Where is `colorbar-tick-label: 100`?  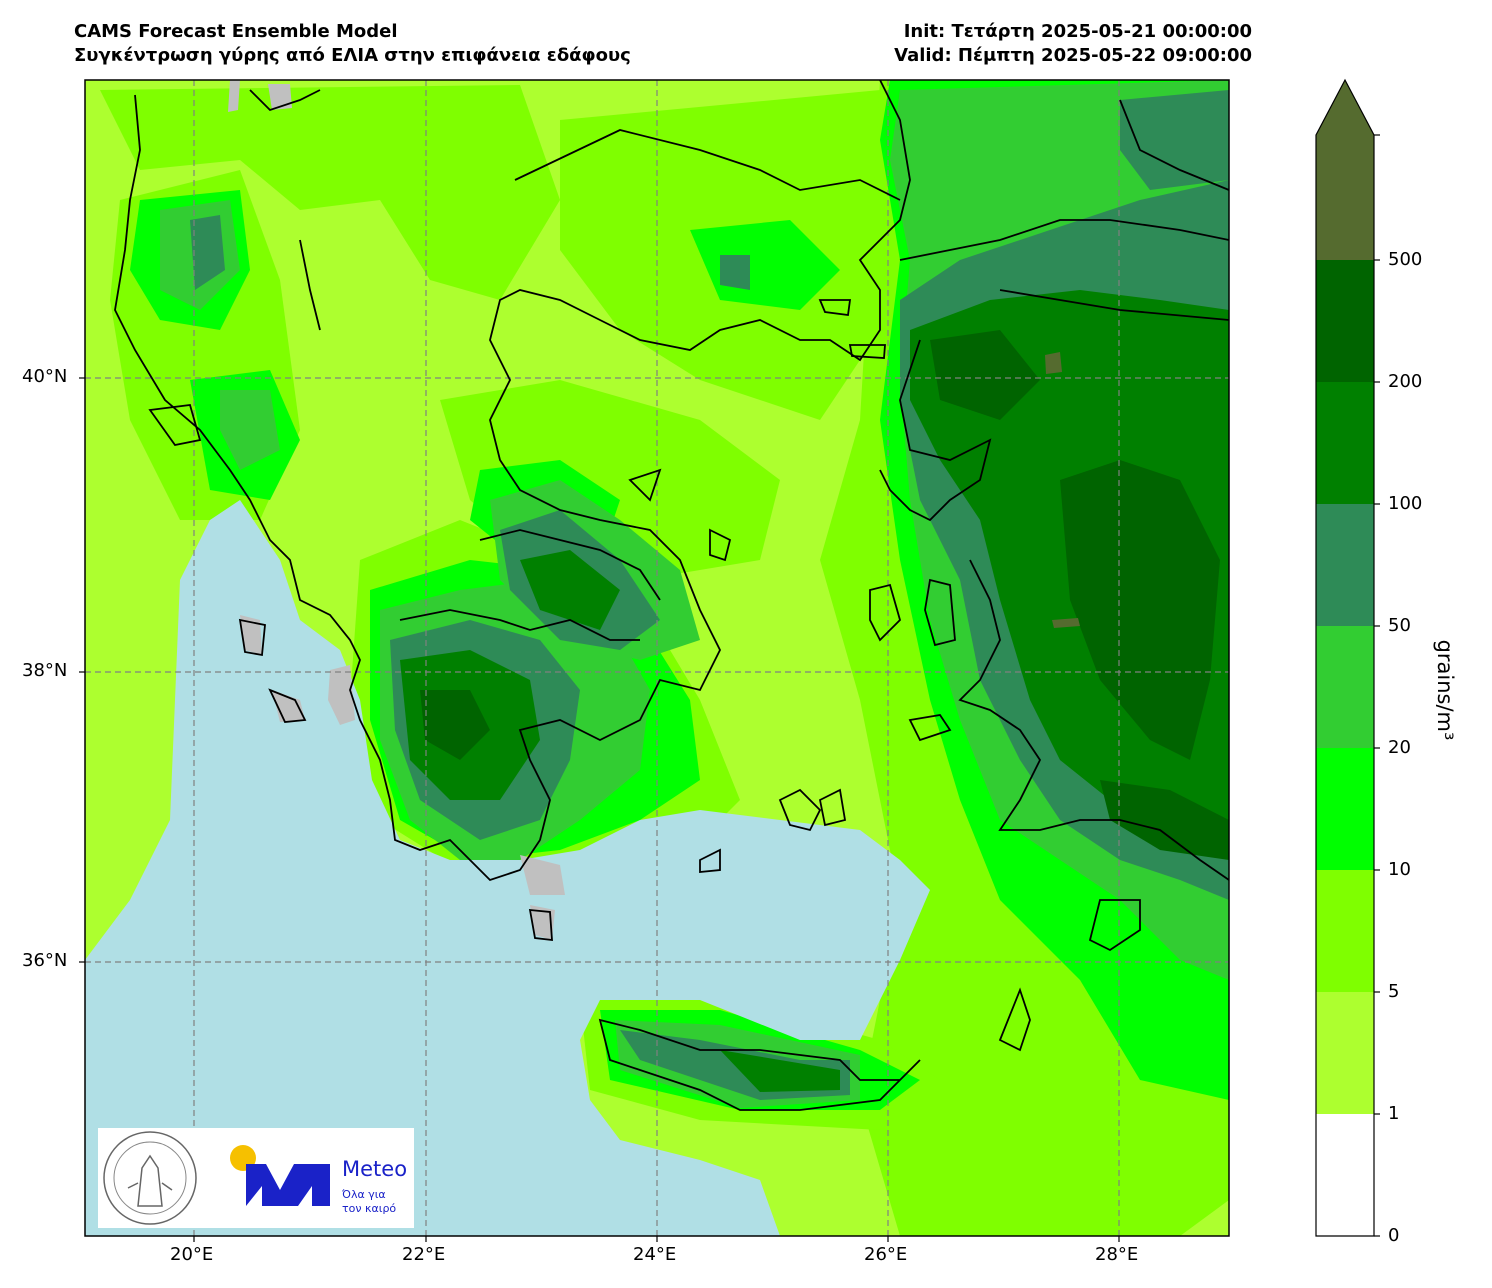 colorbar-tick-label: 100 is located at coordinates (1405, 503).